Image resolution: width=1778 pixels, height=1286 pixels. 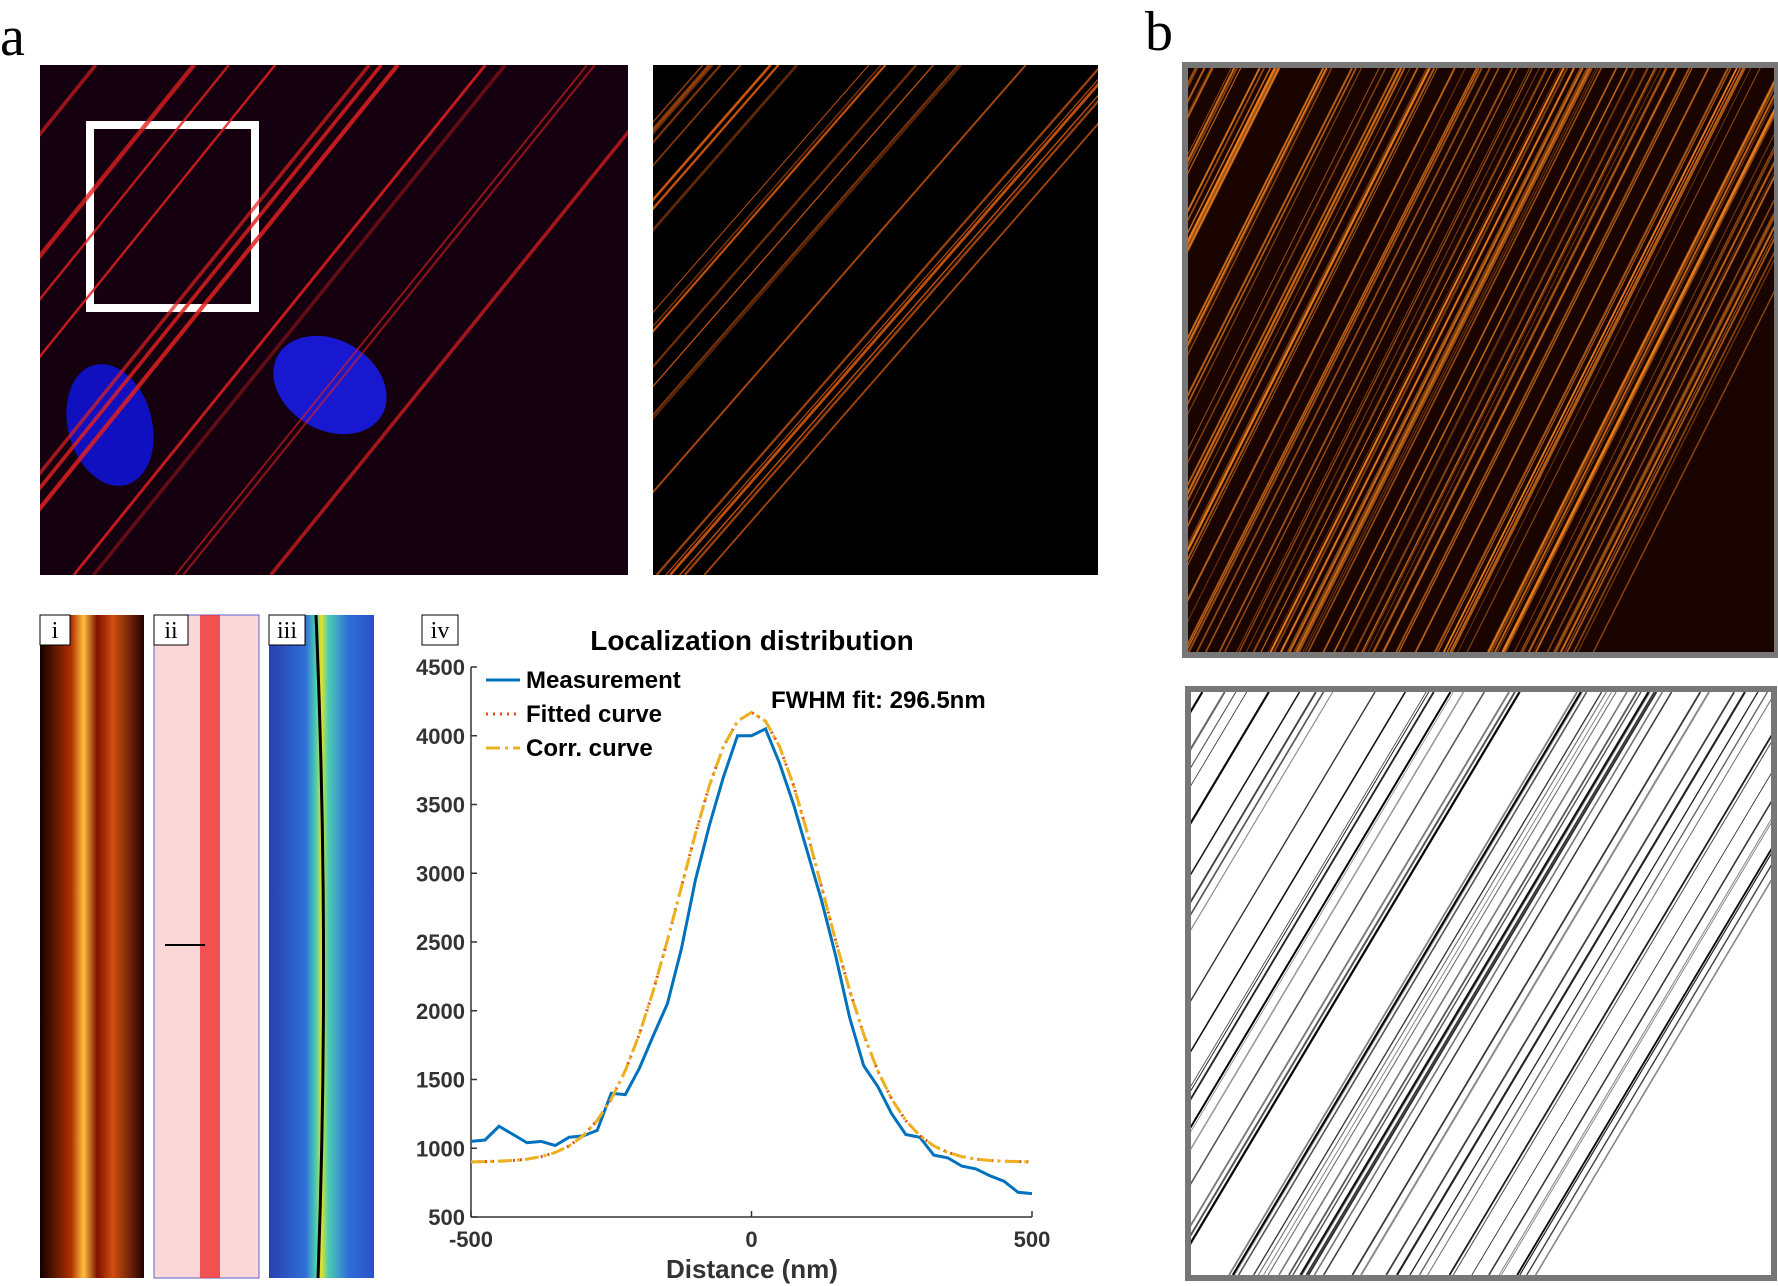 I want to click on image-zoom, so click(x=875, y=320).